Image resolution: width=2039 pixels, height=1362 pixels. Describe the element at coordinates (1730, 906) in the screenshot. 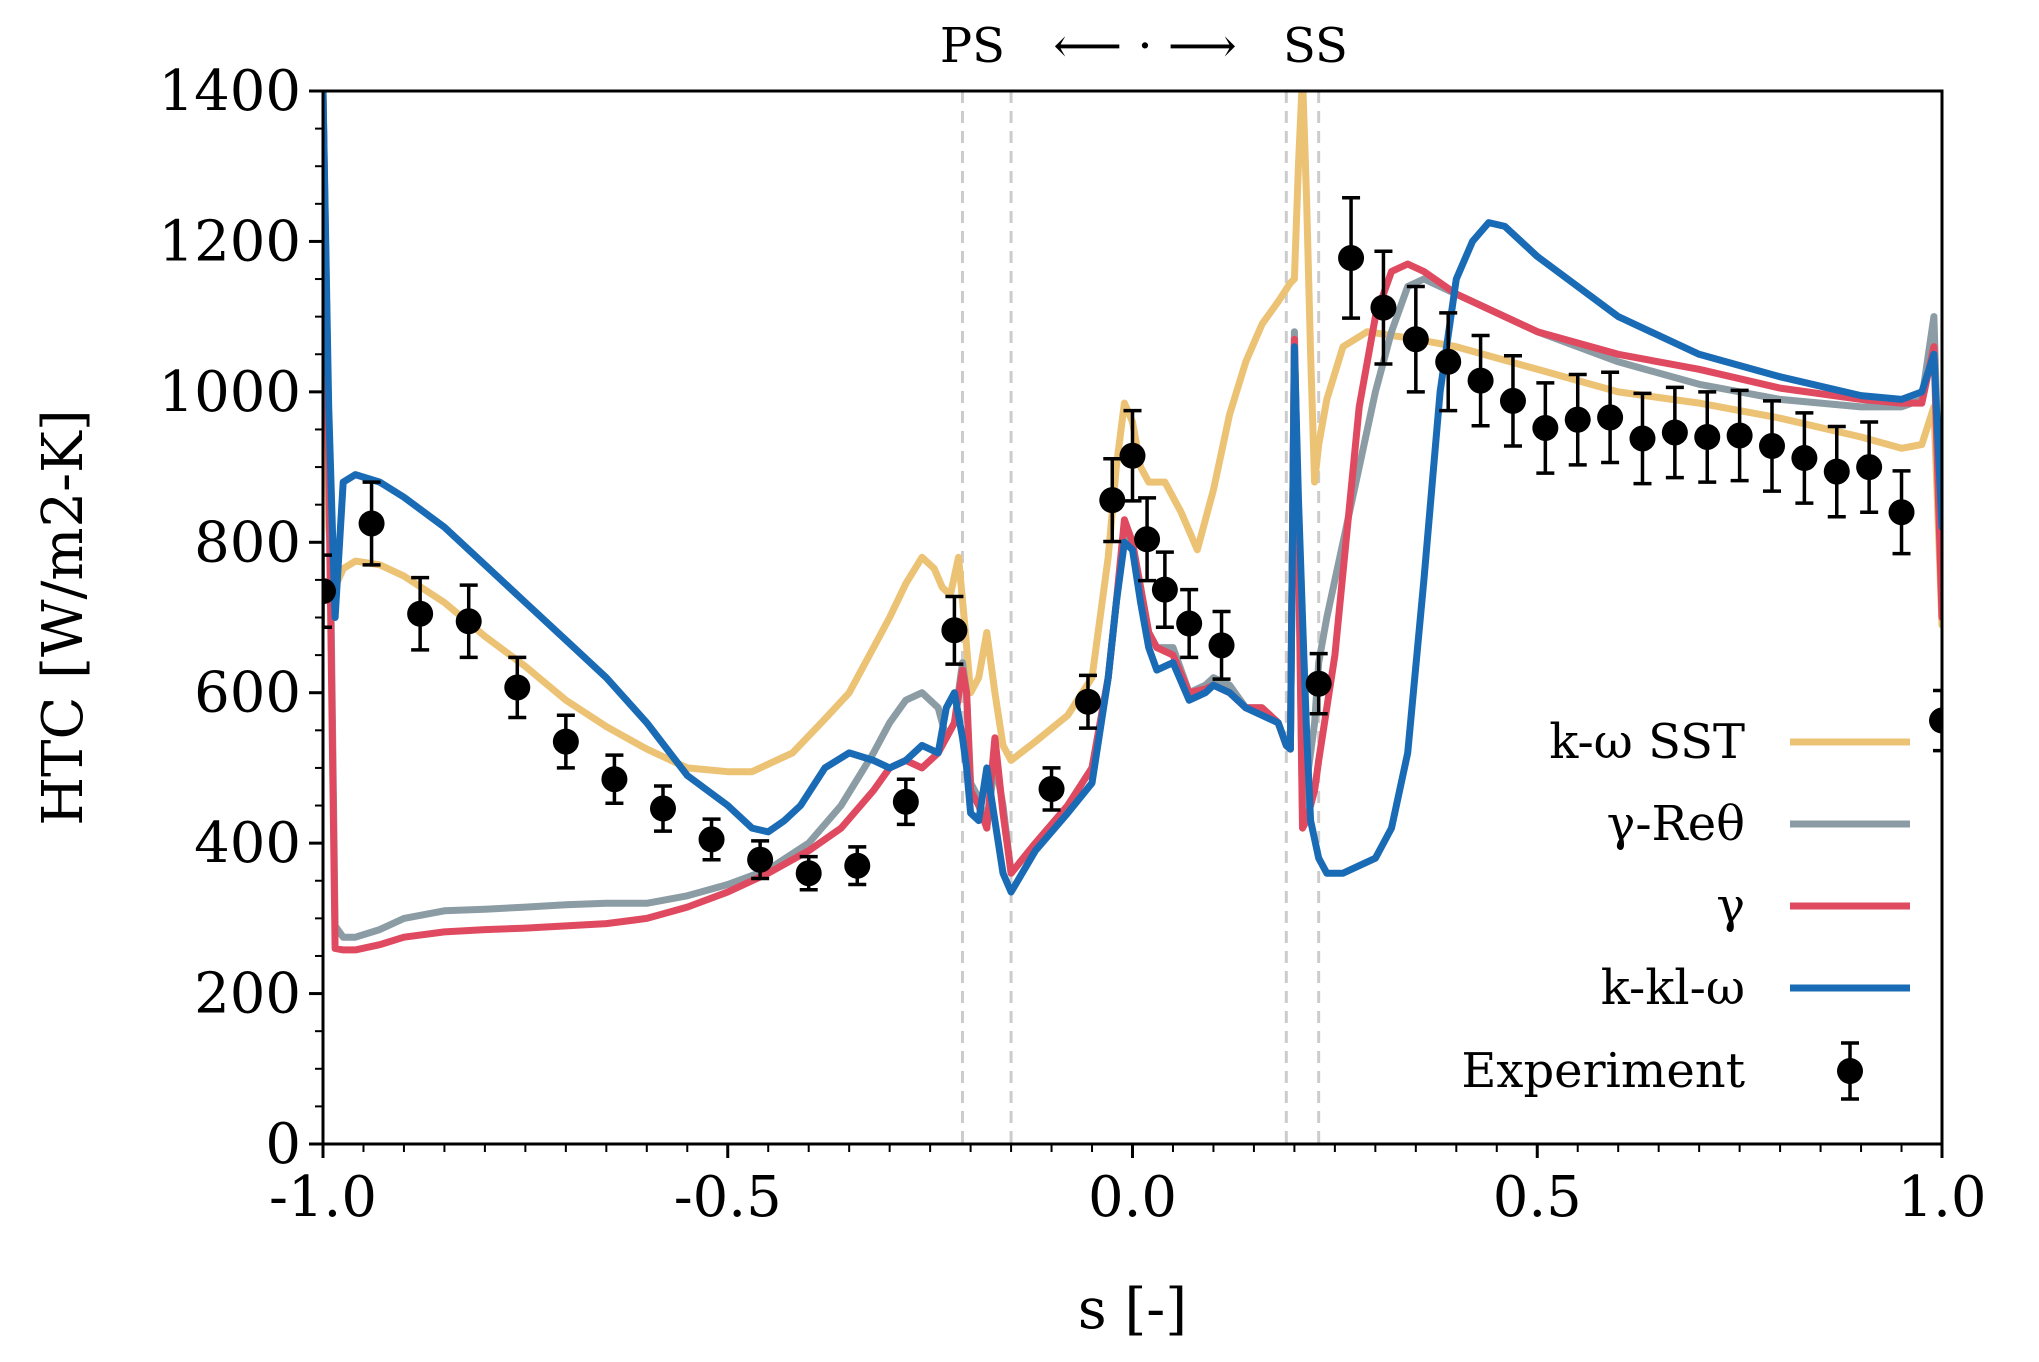

I see `legend-label: γ` at that location.